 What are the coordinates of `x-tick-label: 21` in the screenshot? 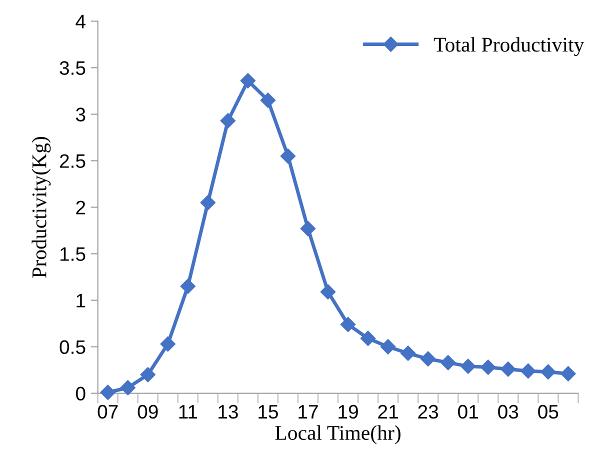 It's located at (388, 411).